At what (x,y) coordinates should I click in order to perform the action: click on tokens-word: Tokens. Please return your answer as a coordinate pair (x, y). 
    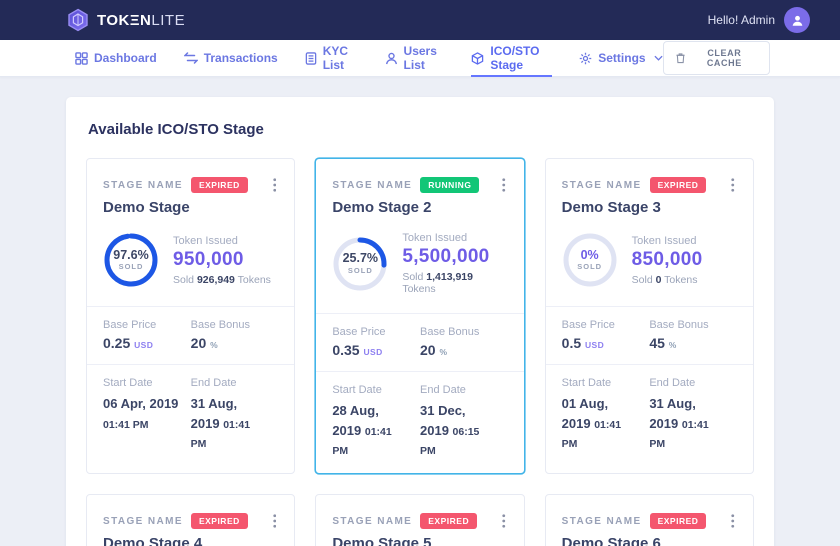
    Looking at the image, I should click on (254, 279).